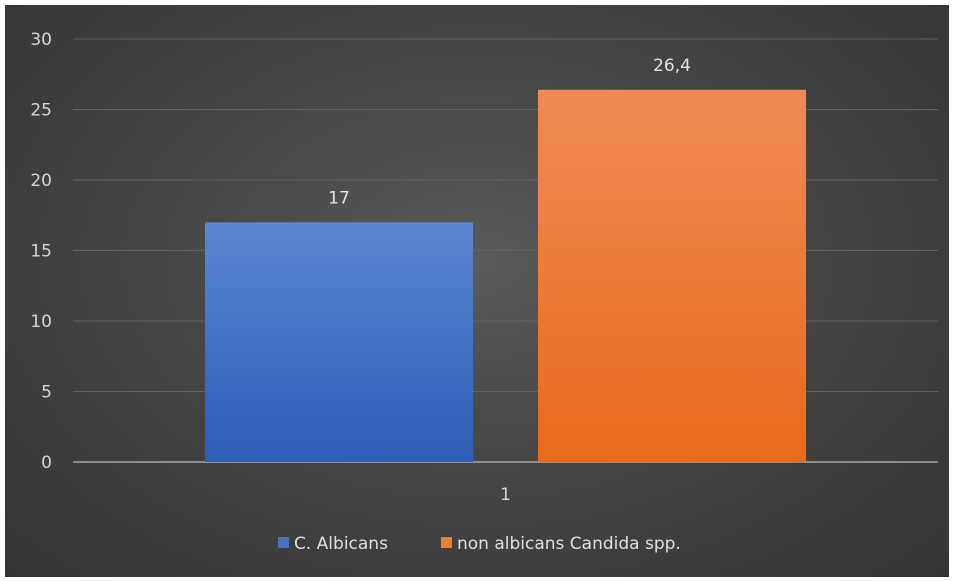 Image resolution: width=954 pixels, height=581 pixels. I want to click on y-tick-label: 25, so click(41, 111).